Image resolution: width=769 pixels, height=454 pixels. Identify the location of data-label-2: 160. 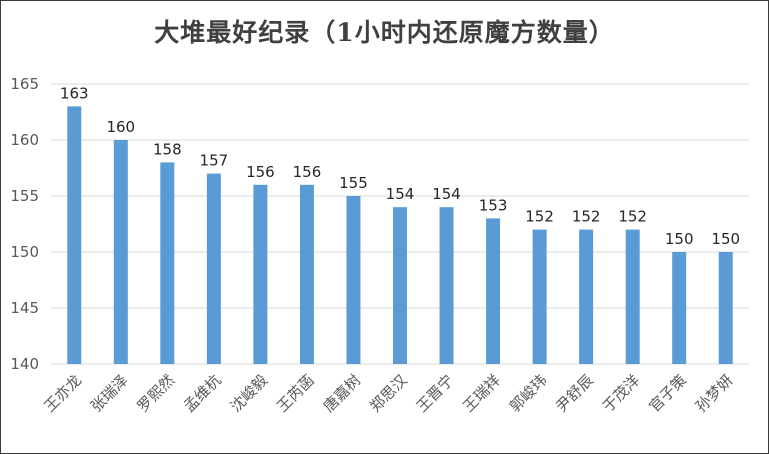
(120, 127).